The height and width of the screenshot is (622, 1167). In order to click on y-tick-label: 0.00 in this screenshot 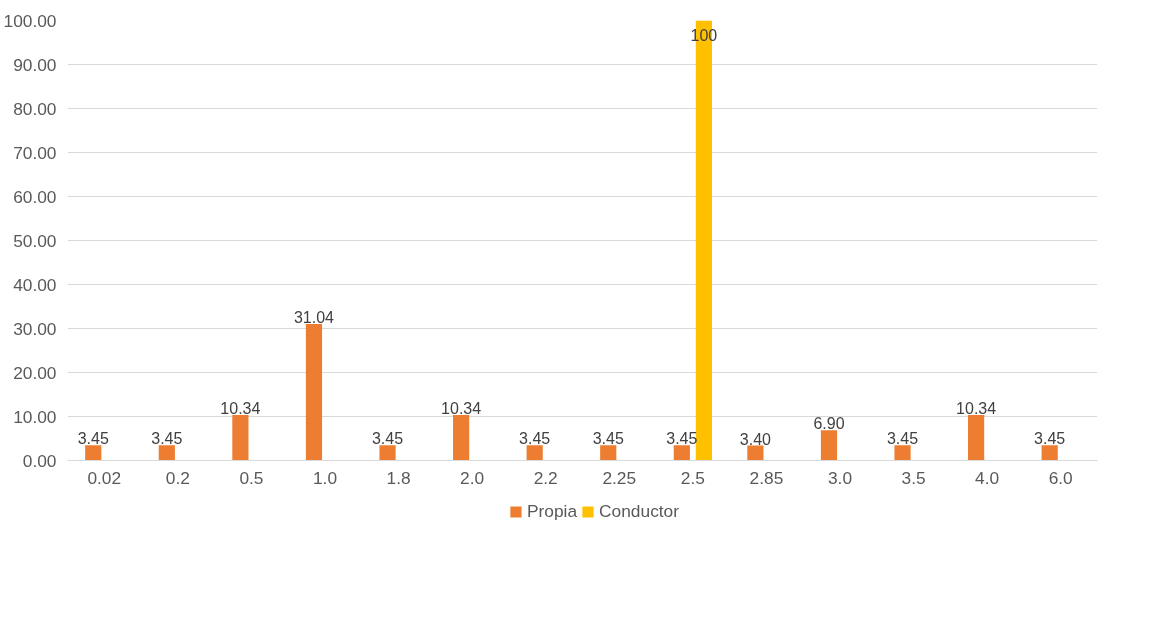, I will do `click(39, 460)`.